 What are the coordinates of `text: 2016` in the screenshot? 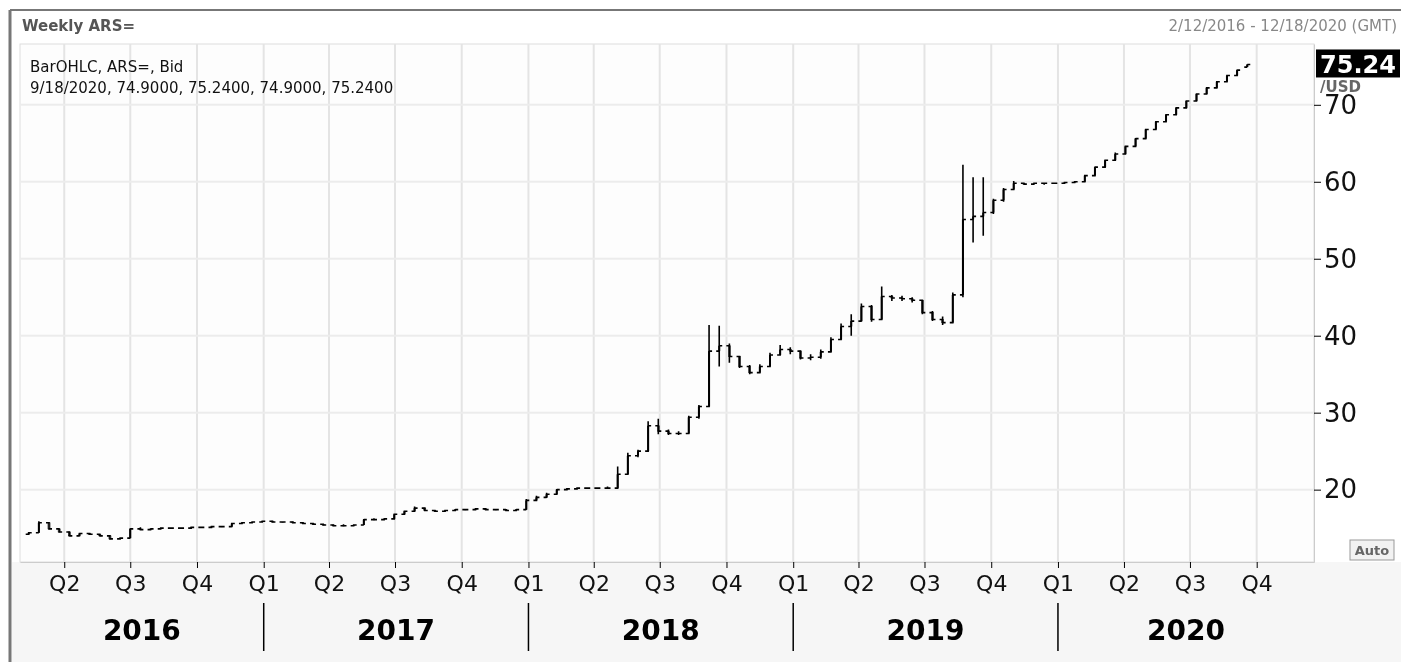 It's located at (141, 630).